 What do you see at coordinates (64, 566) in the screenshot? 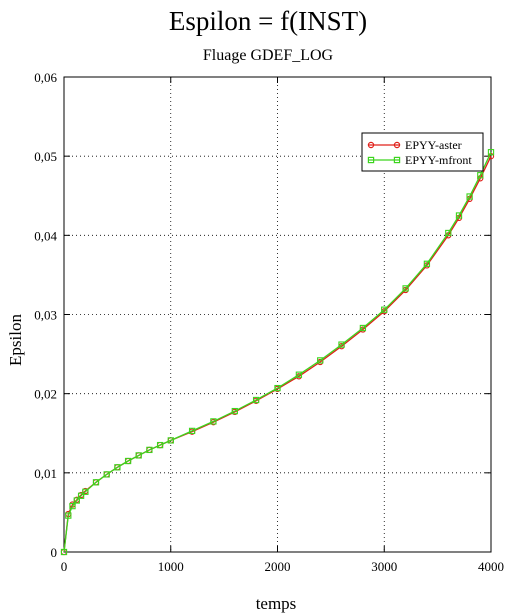
I see `x-tick-label: 0` at bounding box center [64, 566].